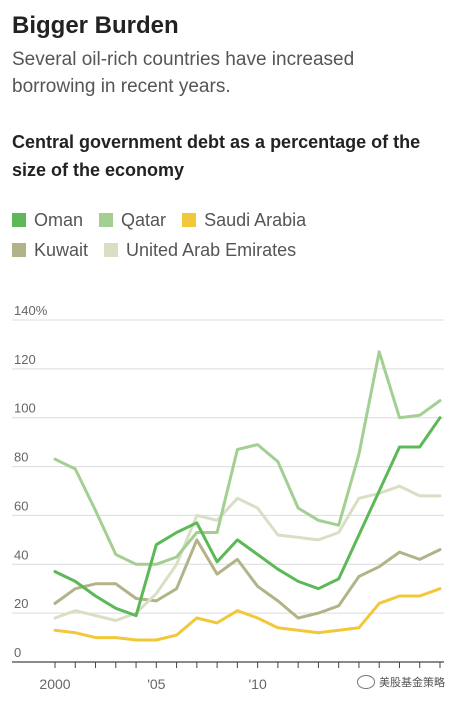 This screenshot has width=457, height=704. I want to click on legend-item-saudi-arabia: Saudi Arabia, so click(244, 220).